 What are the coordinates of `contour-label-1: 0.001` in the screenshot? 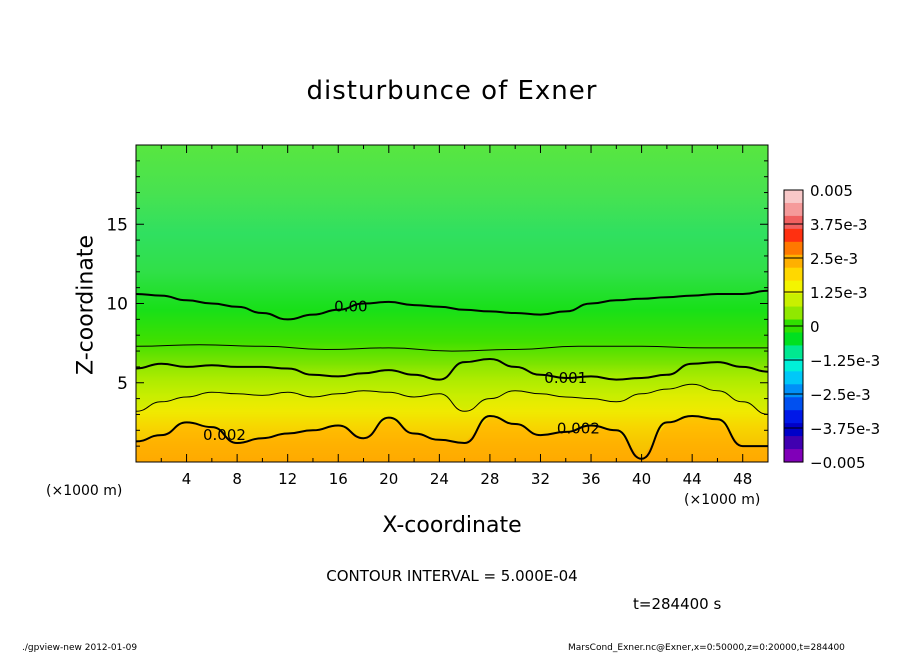 It's located at (565, 378).